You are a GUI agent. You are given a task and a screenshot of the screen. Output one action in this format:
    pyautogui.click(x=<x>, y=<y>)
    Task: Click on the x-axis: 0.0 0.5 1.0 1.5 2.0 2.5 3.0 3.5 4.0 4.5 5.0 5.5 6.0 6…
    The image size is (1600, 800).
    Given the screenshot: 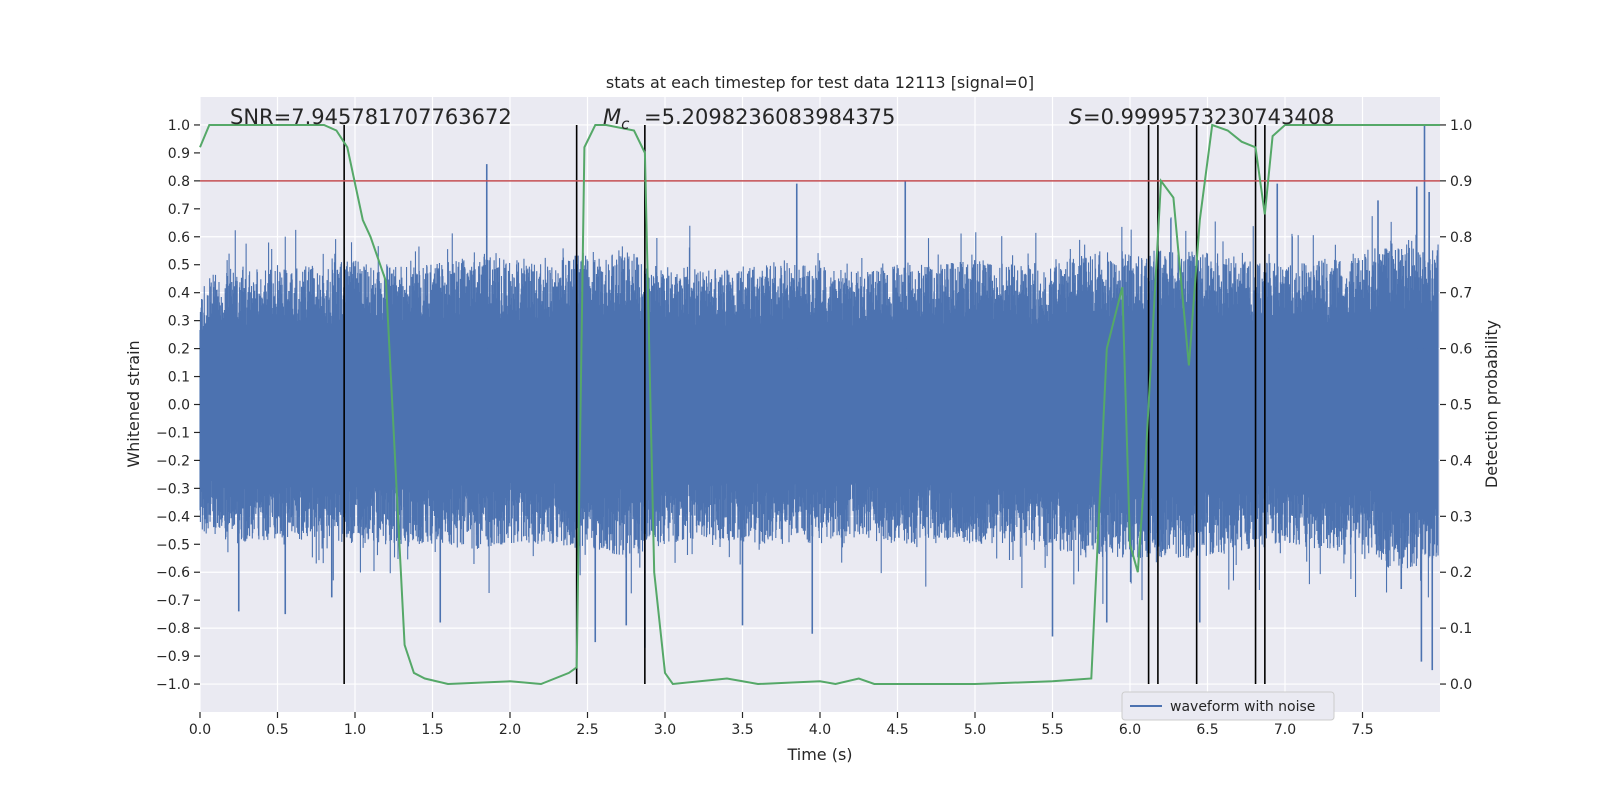 What is the action you would take?
    pyautogui.click(x=781, y=725)
    